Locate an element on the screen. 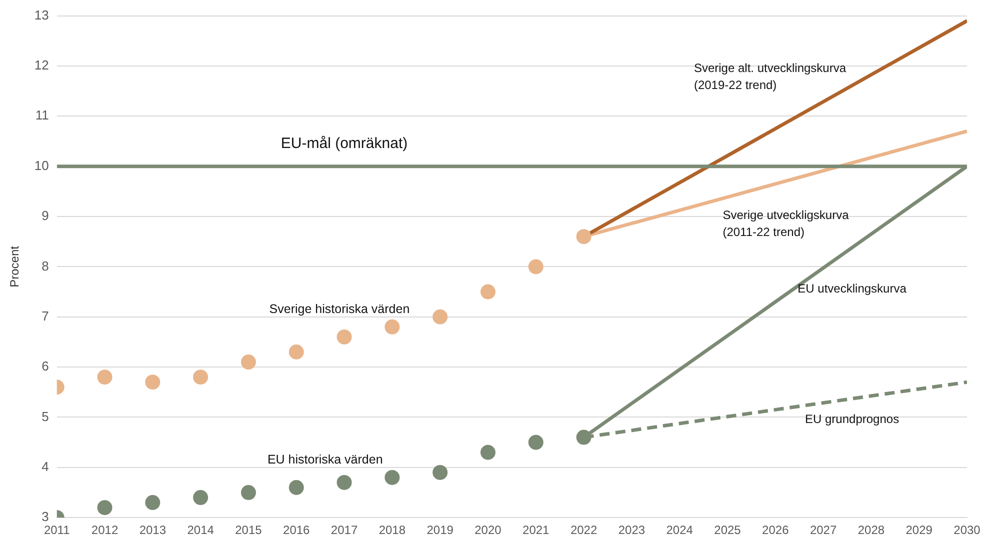  x-tick-label: 2027 is located at coordinates (823, 530).